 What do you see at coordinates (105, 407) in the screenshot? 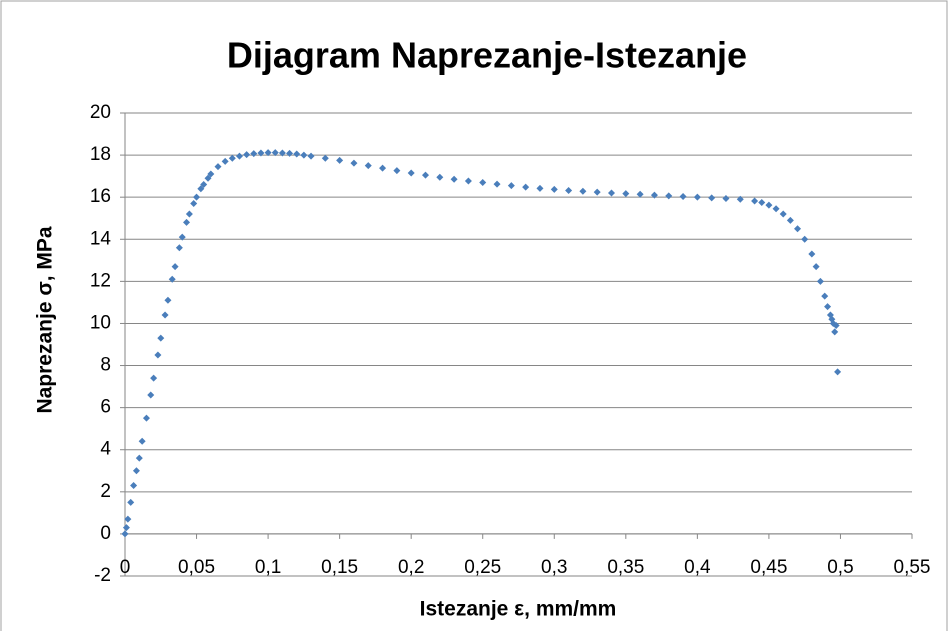
I see `y-tick-label: 6` at bounding box center [105, 407].